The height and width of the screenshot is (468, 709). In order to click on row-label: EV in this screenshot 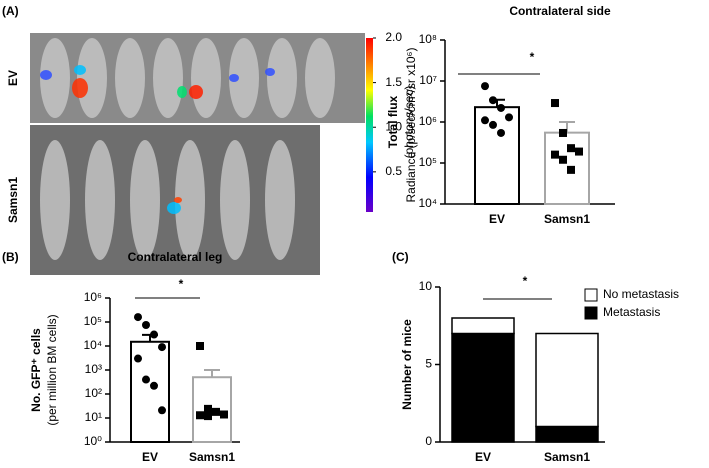, I will do `click(13, 78)`.